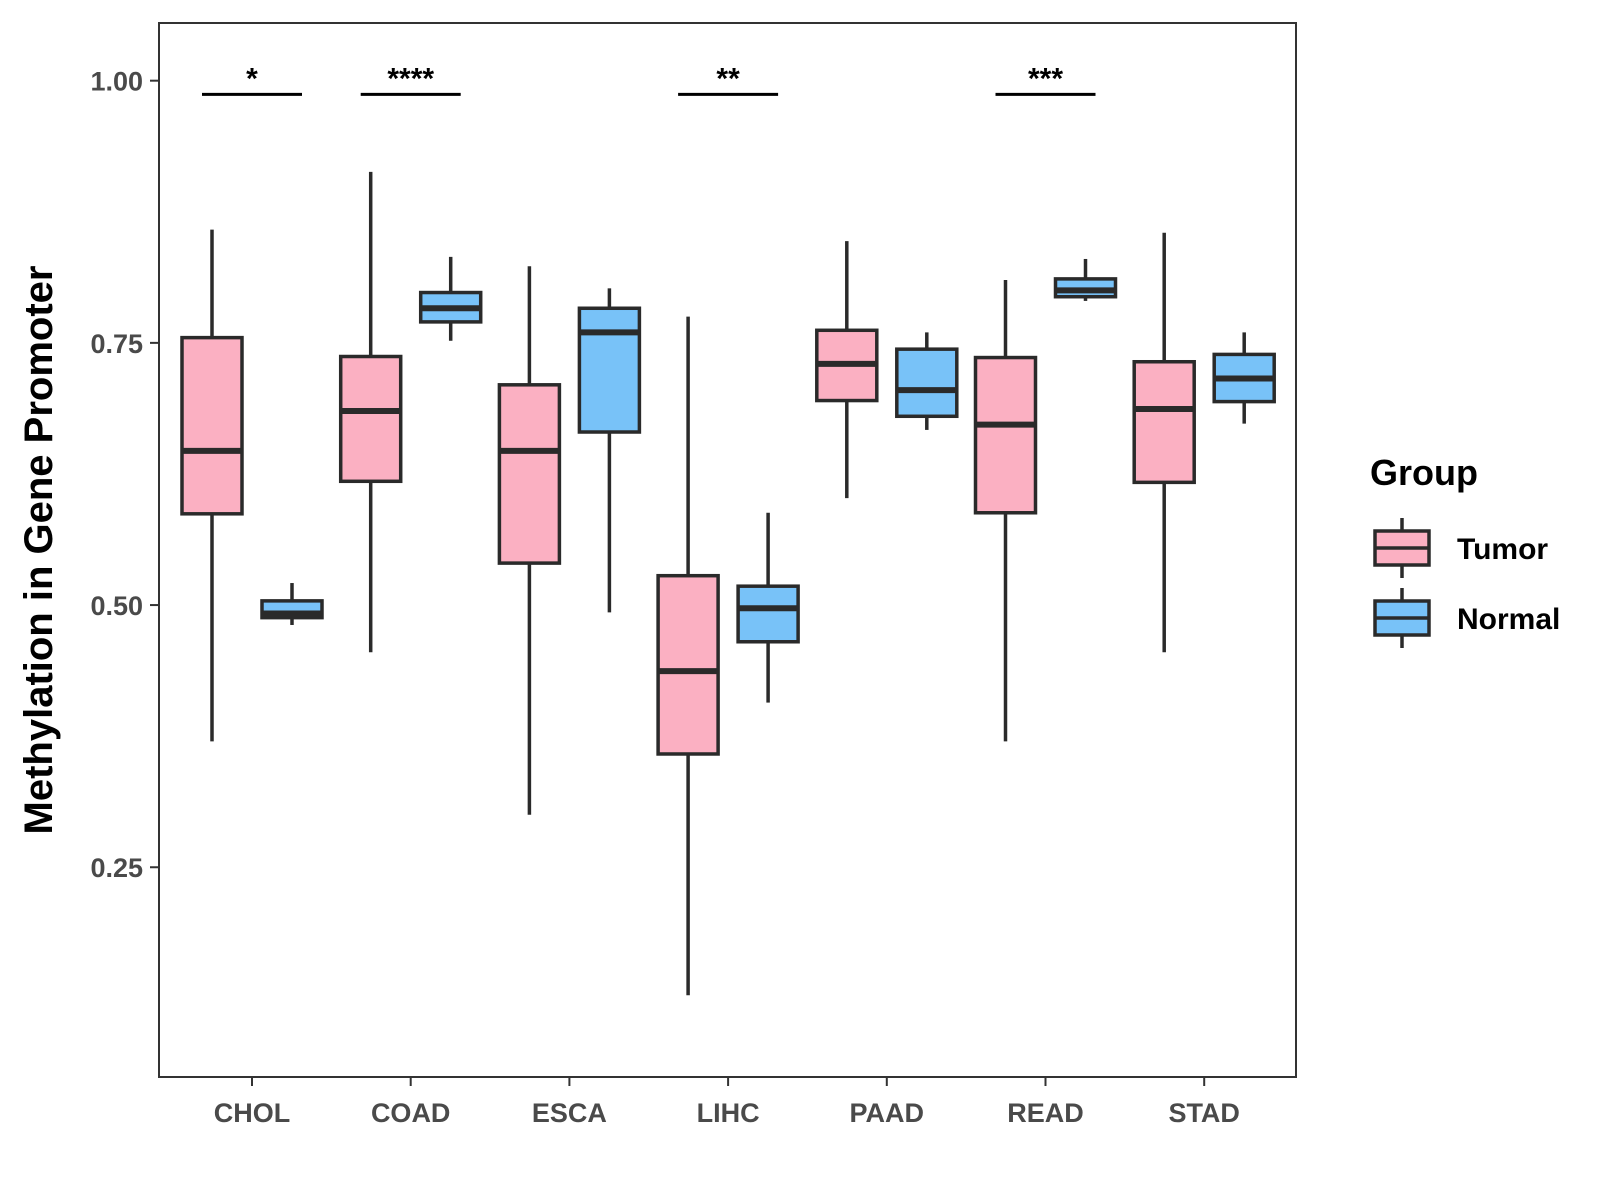 The image size is (1600, 1200). Describe the element at coordinates (1508, 619) in the screenshot. I see `legend-label-normal: Normal` at that location.